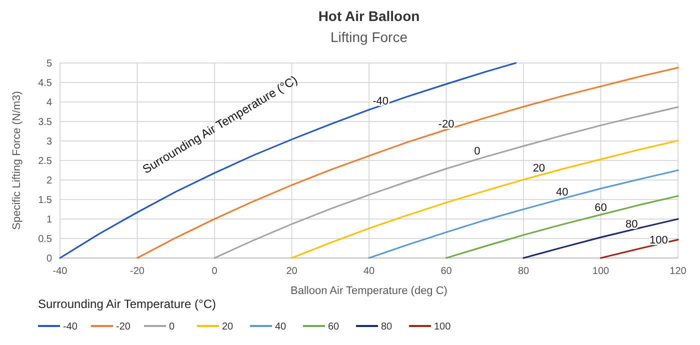 Image resolution: width=700 pixels, height=345 pixels. What do you see at coordinates (45, 122) in the screenshot?
I see `y-tick-label: 3.5` at bounding box center [45, 122].